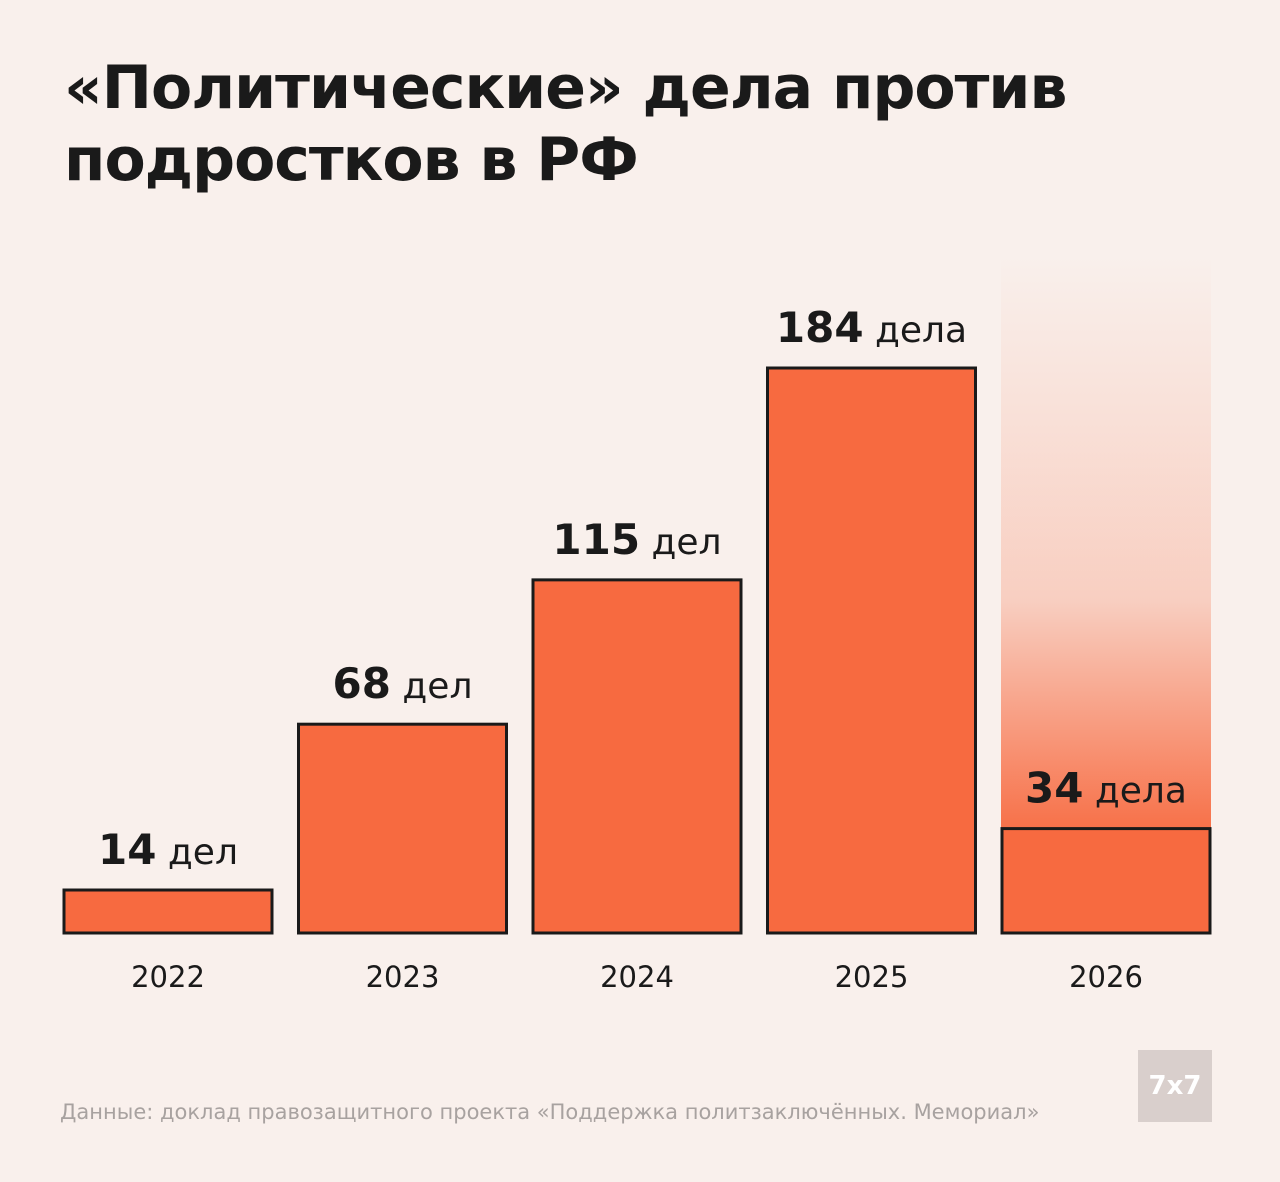  What do you see at coordinates (168, 849) in the screenshot?
I see `value-label: 14 дел` at bounding box center [168, 849].